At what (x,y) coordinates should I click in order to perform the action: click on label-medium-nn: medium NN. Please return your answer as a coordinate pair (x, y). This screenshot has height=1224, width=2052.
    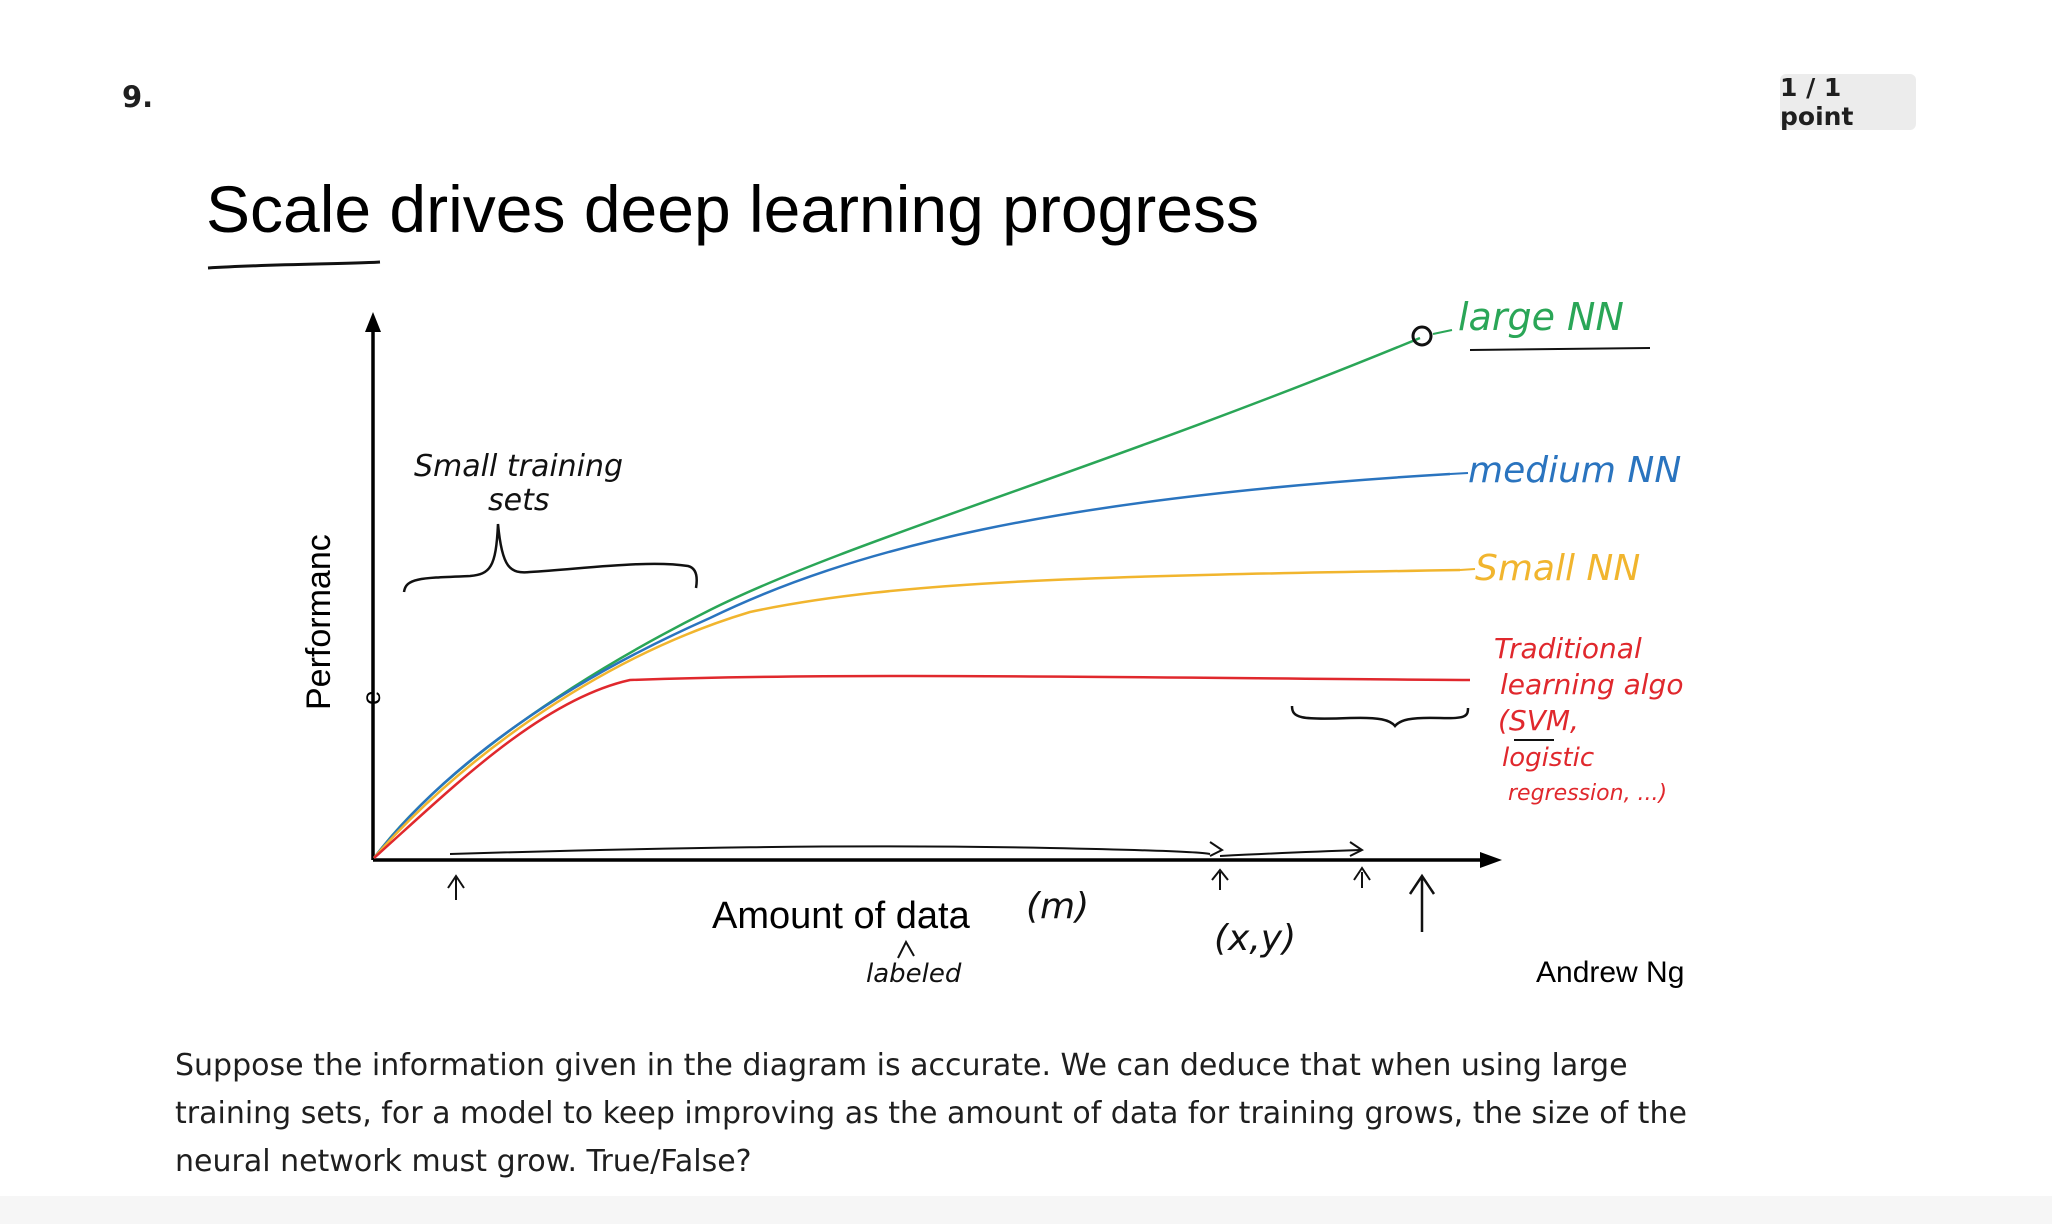
    Looking at the image, I should click on (1574, 470).